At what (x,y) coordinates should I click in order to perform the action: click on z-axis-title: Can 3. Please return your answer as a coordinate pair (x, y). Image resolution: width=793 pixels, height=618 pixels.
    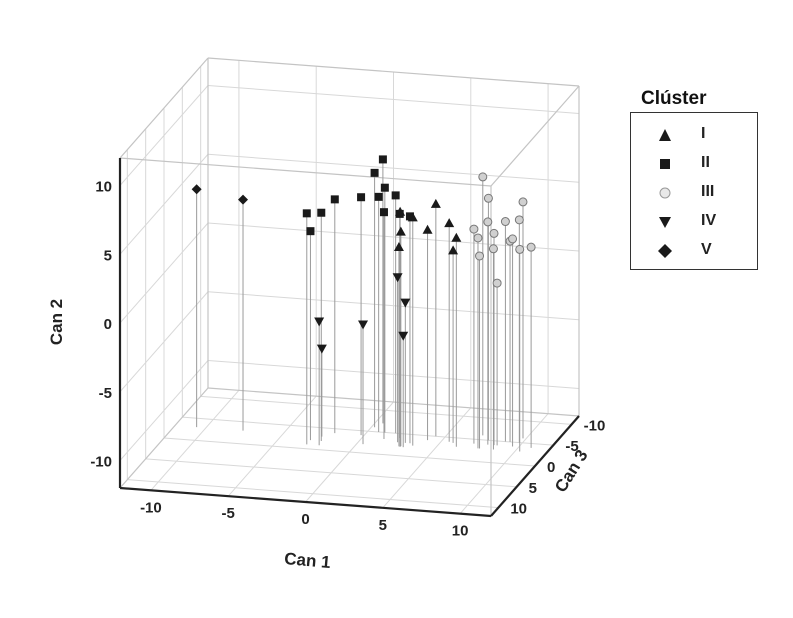
    Looking at the image, I should click on (571, 470).